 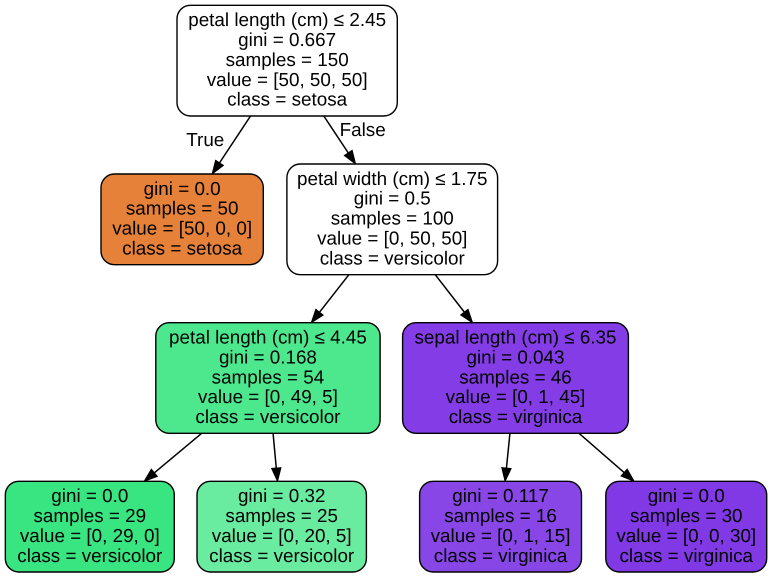 What do you see at coordinates (281, 515) in the screenshot?
I see `svg-text: samples = 25` at bounding box center [281, 515].